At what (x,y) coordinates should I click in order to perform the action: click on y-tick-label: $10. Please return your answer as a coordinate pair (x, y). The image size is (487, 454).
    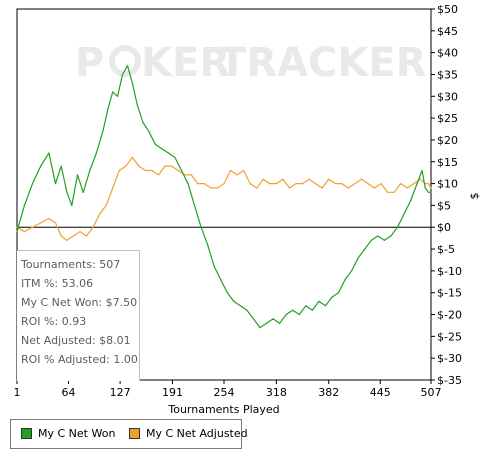
    Looking at the image, I should click on (447, 184).